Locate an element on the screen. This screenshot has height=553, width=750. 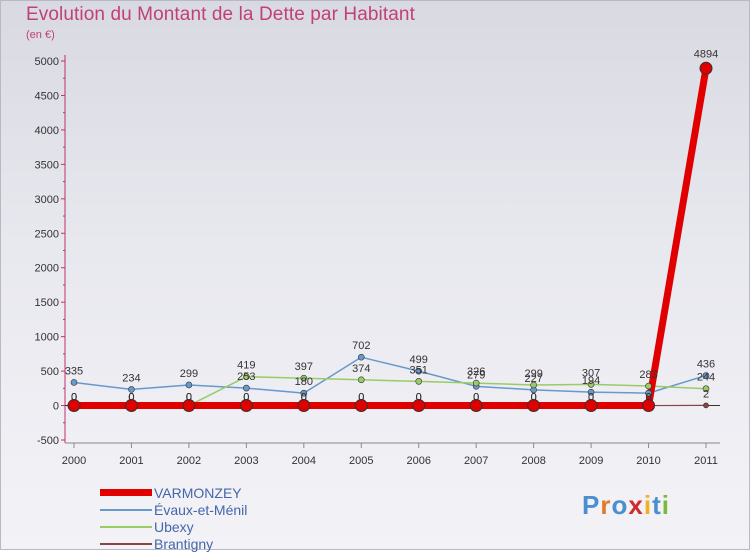
x-tick-label: 2003 is located at coordinates (246, 461).